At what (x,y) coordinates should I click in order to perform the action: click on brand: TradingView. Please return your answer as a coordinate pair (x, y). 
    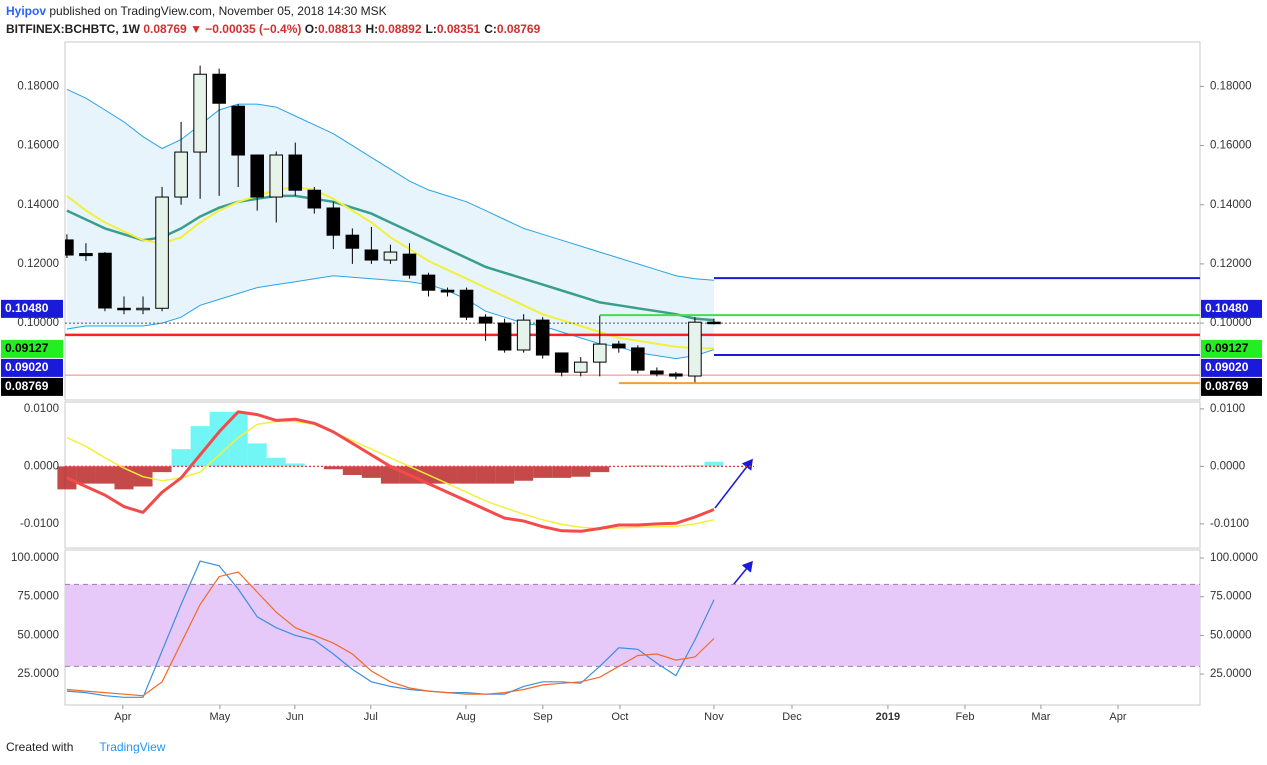
    Looking at the image, I should click on (132, 747).